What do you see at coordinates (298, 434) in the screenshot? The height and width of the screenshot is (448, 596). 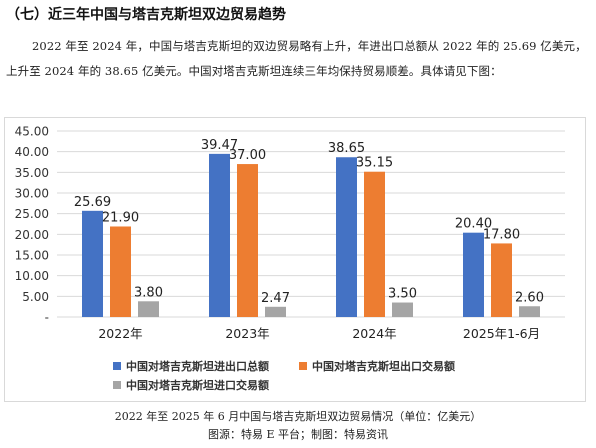 I see `figure-source: 图源：特易 E 平台；制图：特易资讯` at bounding box center [298, 434].